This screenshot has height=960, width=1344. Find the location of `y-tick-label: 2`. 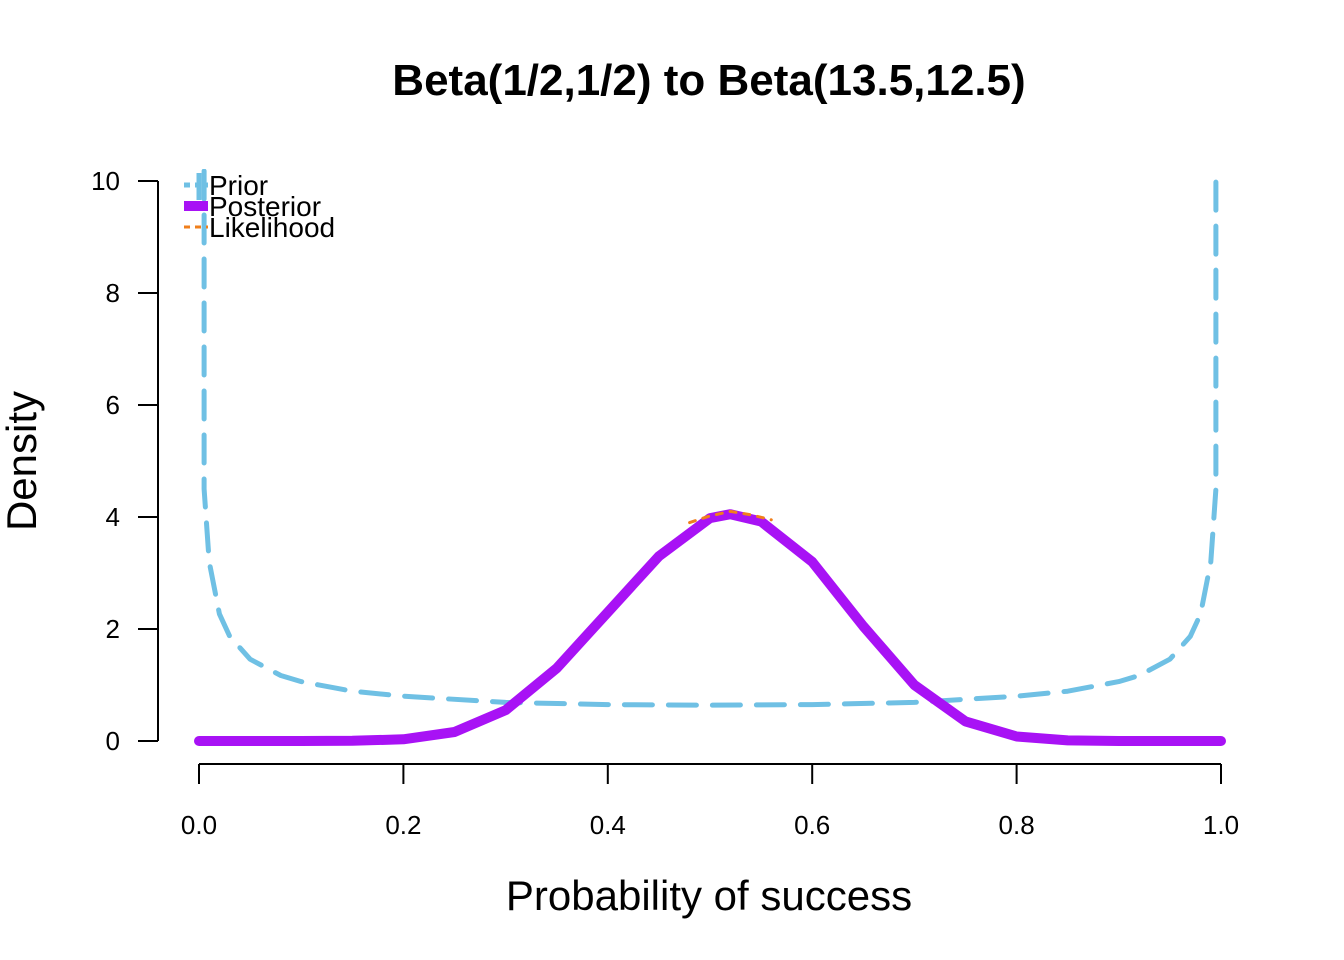

y-tick-label: 2 is located at coordinates (113, 629).